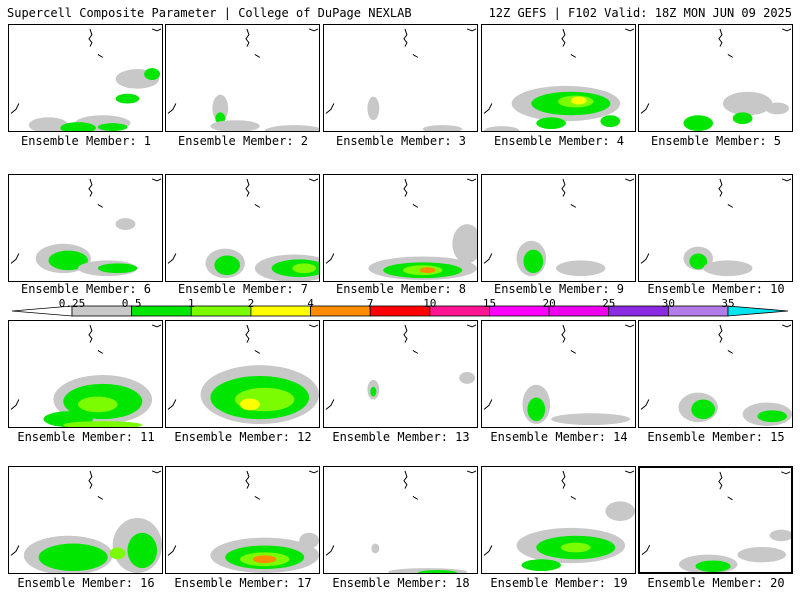 This screenshot has width=800, height=600. Describe the element at coordinates (72, 303) in the screenshot. I see `colorbar-tick-label: 0.25` at that location.